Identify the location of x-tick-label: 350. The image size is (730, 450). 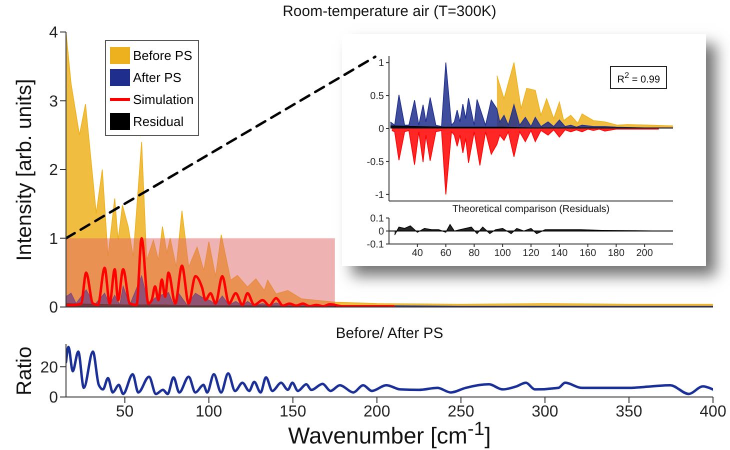
(629, 411).